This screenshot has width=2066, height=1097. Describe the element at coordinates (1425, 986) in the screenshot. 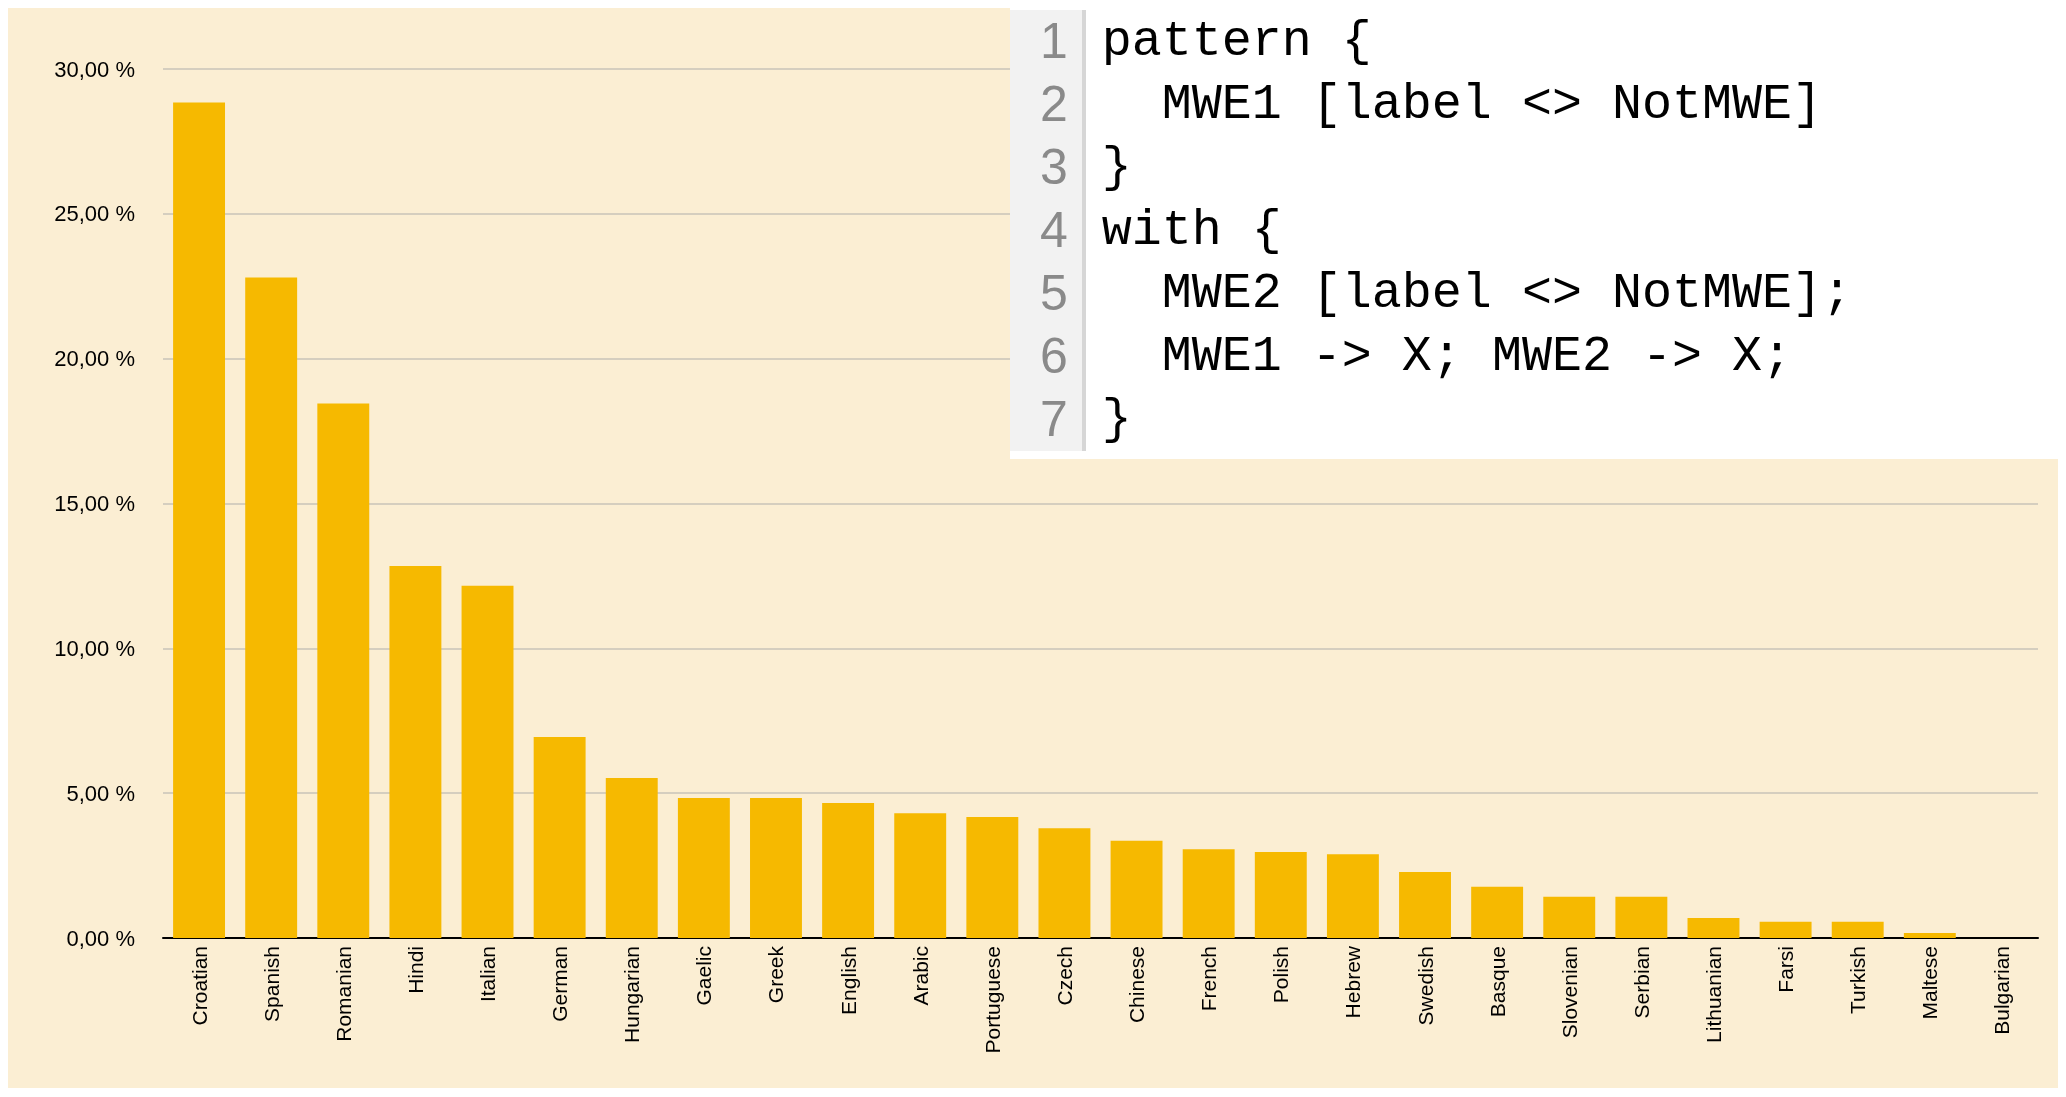

I see `x-tick-label: Swedish` at that location.